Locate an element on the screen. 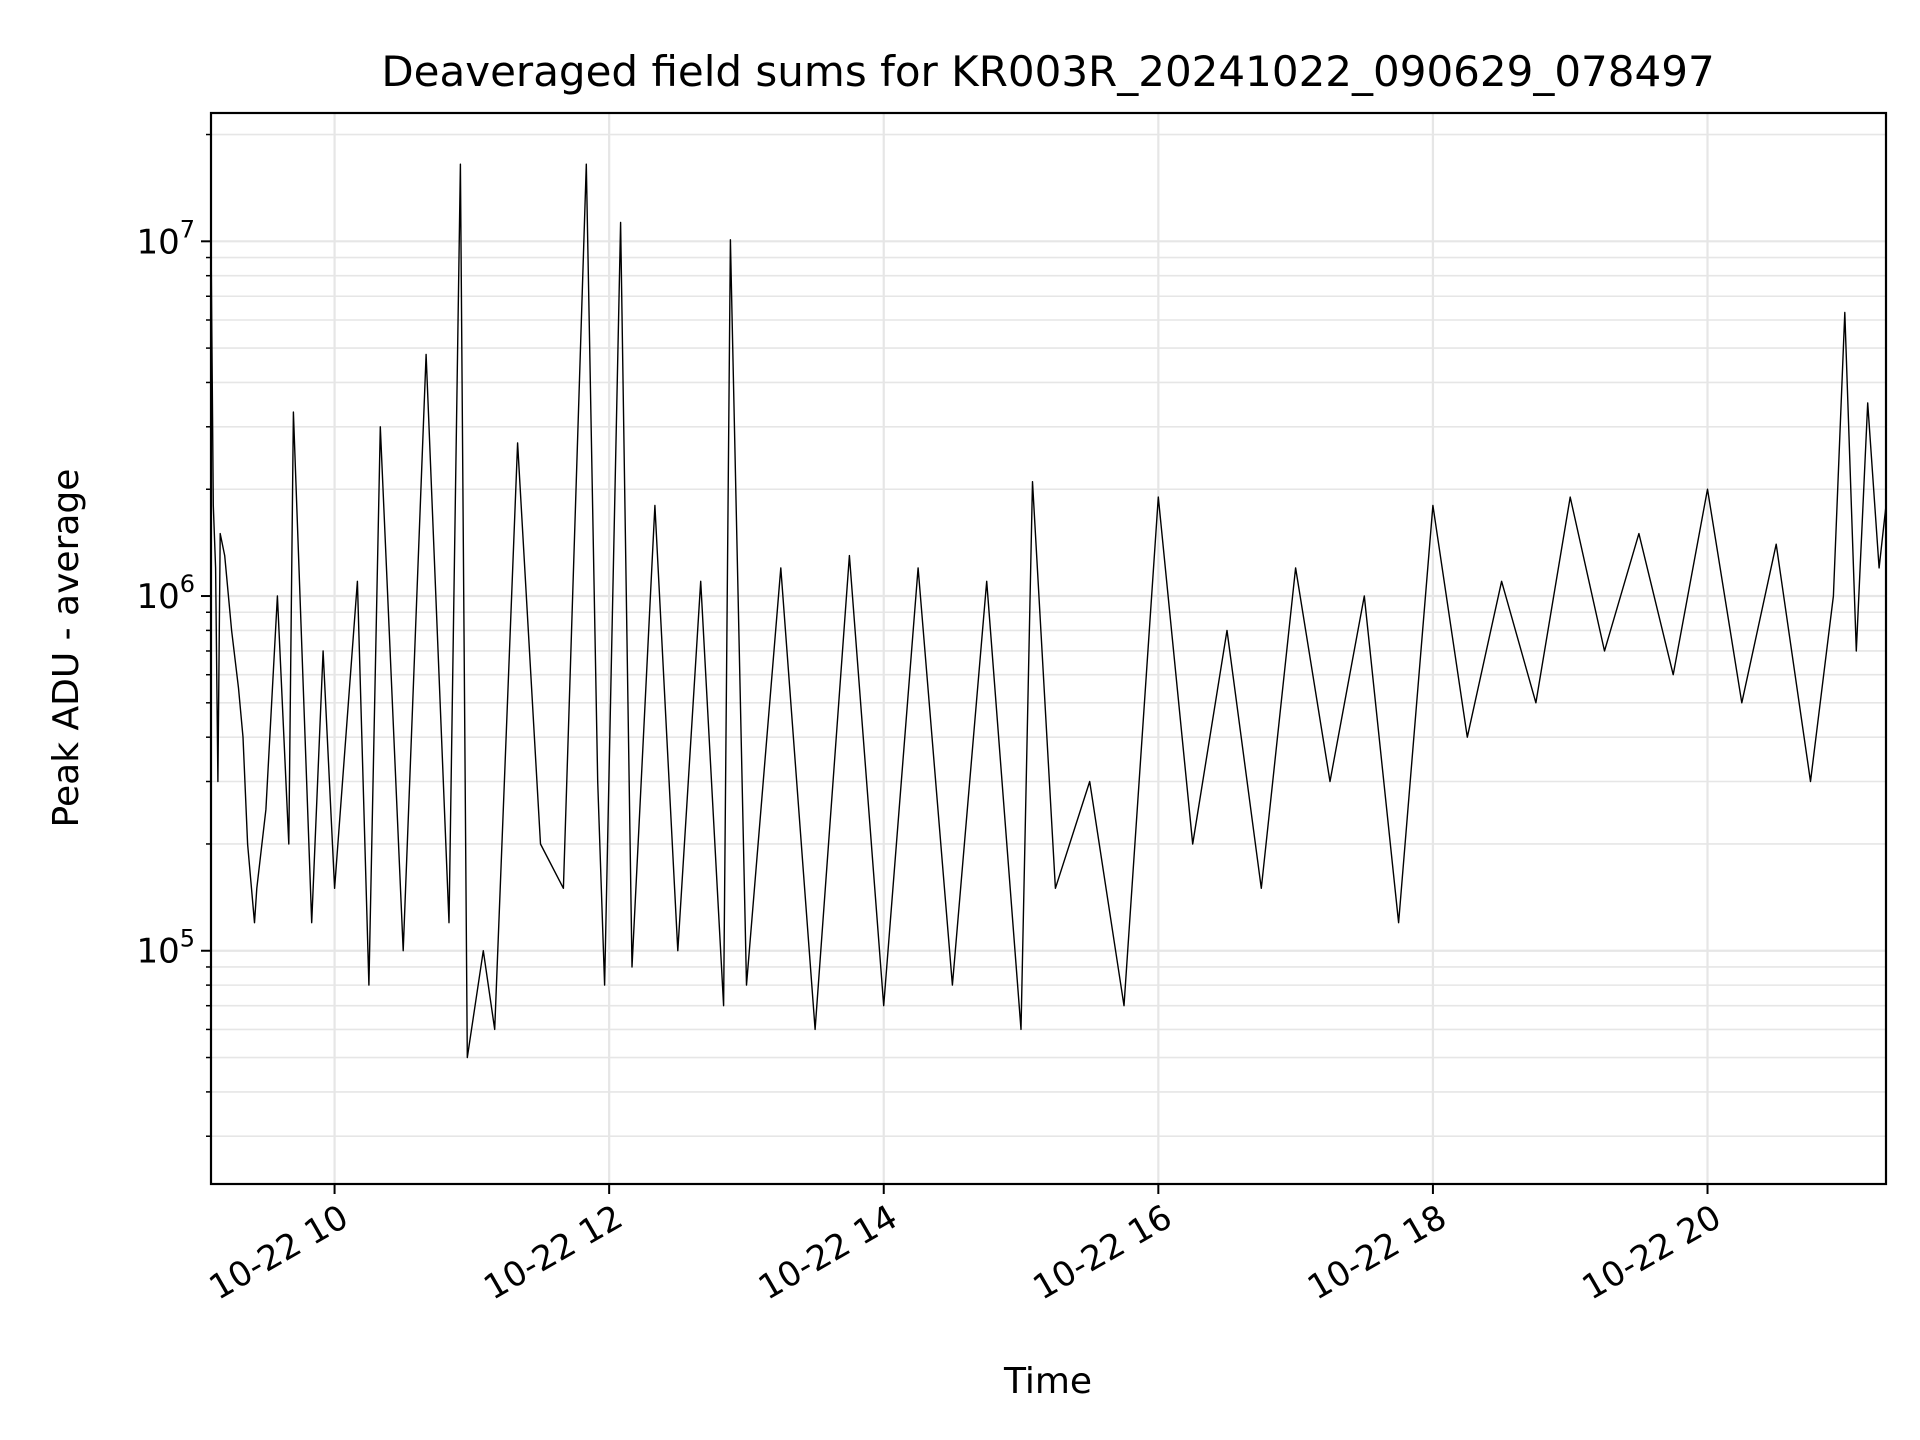  x-axis-label: Time is located at coordinates (1047, 1381).